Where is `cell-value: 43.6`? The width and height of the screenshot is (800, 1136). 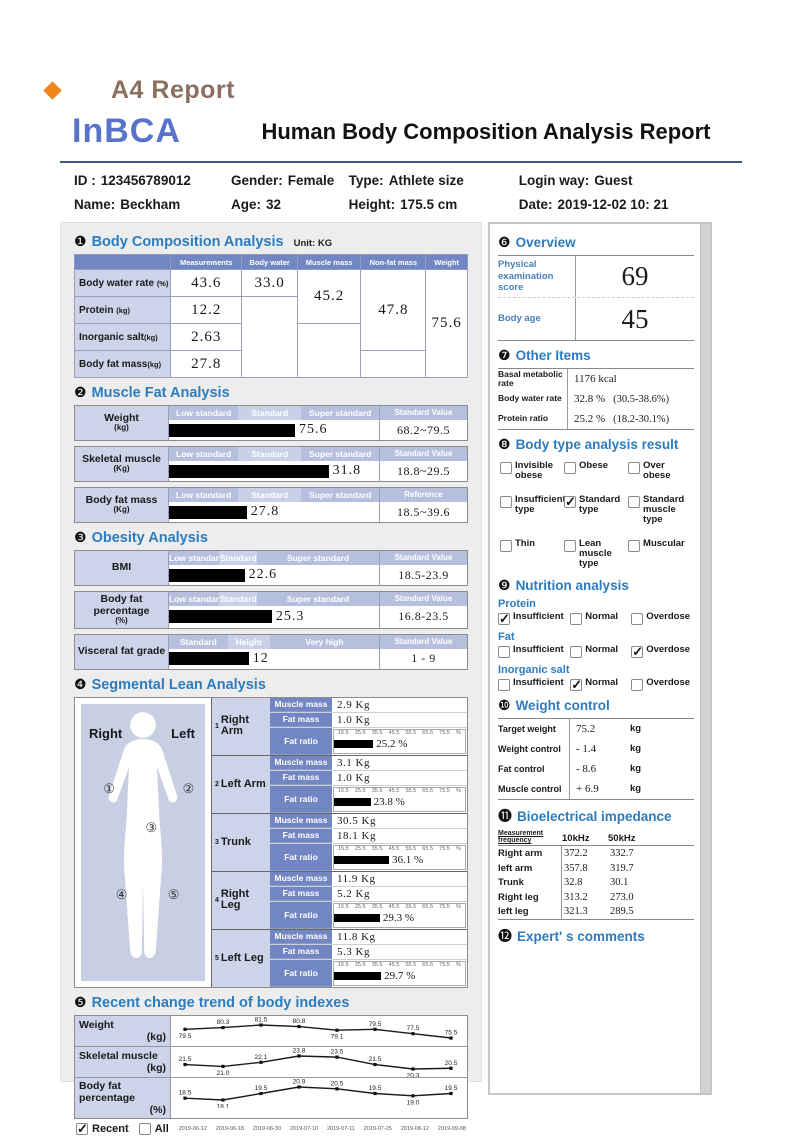 cell-value: 43.6 is located at coordinates (206, 283).